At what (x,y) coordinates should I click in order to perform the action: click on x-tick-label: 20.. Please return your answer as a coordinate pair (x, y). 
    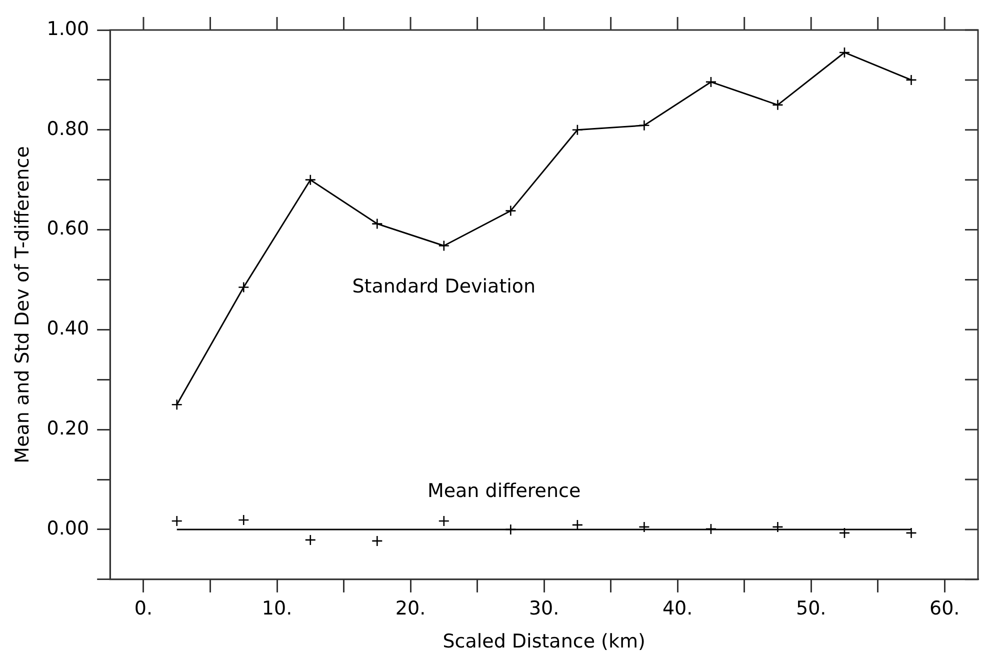
    Looking at the image, I should click on (410, 609).